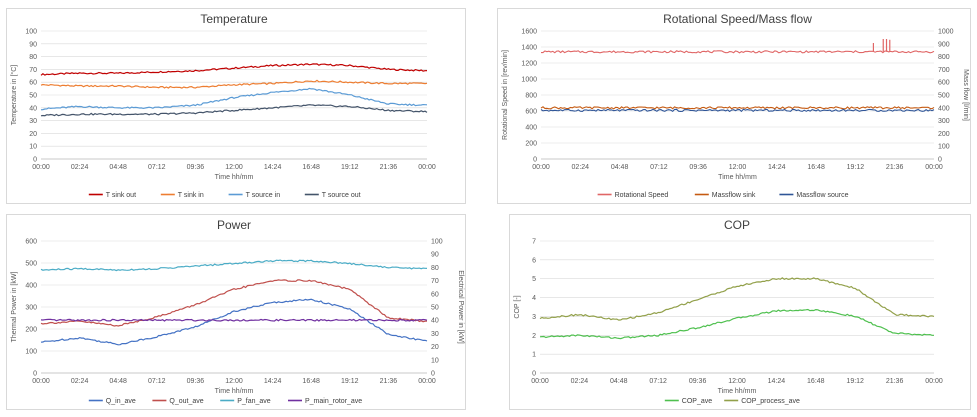  I want to click on rotational-x-tick-label: 02:24, so click(581, 167).